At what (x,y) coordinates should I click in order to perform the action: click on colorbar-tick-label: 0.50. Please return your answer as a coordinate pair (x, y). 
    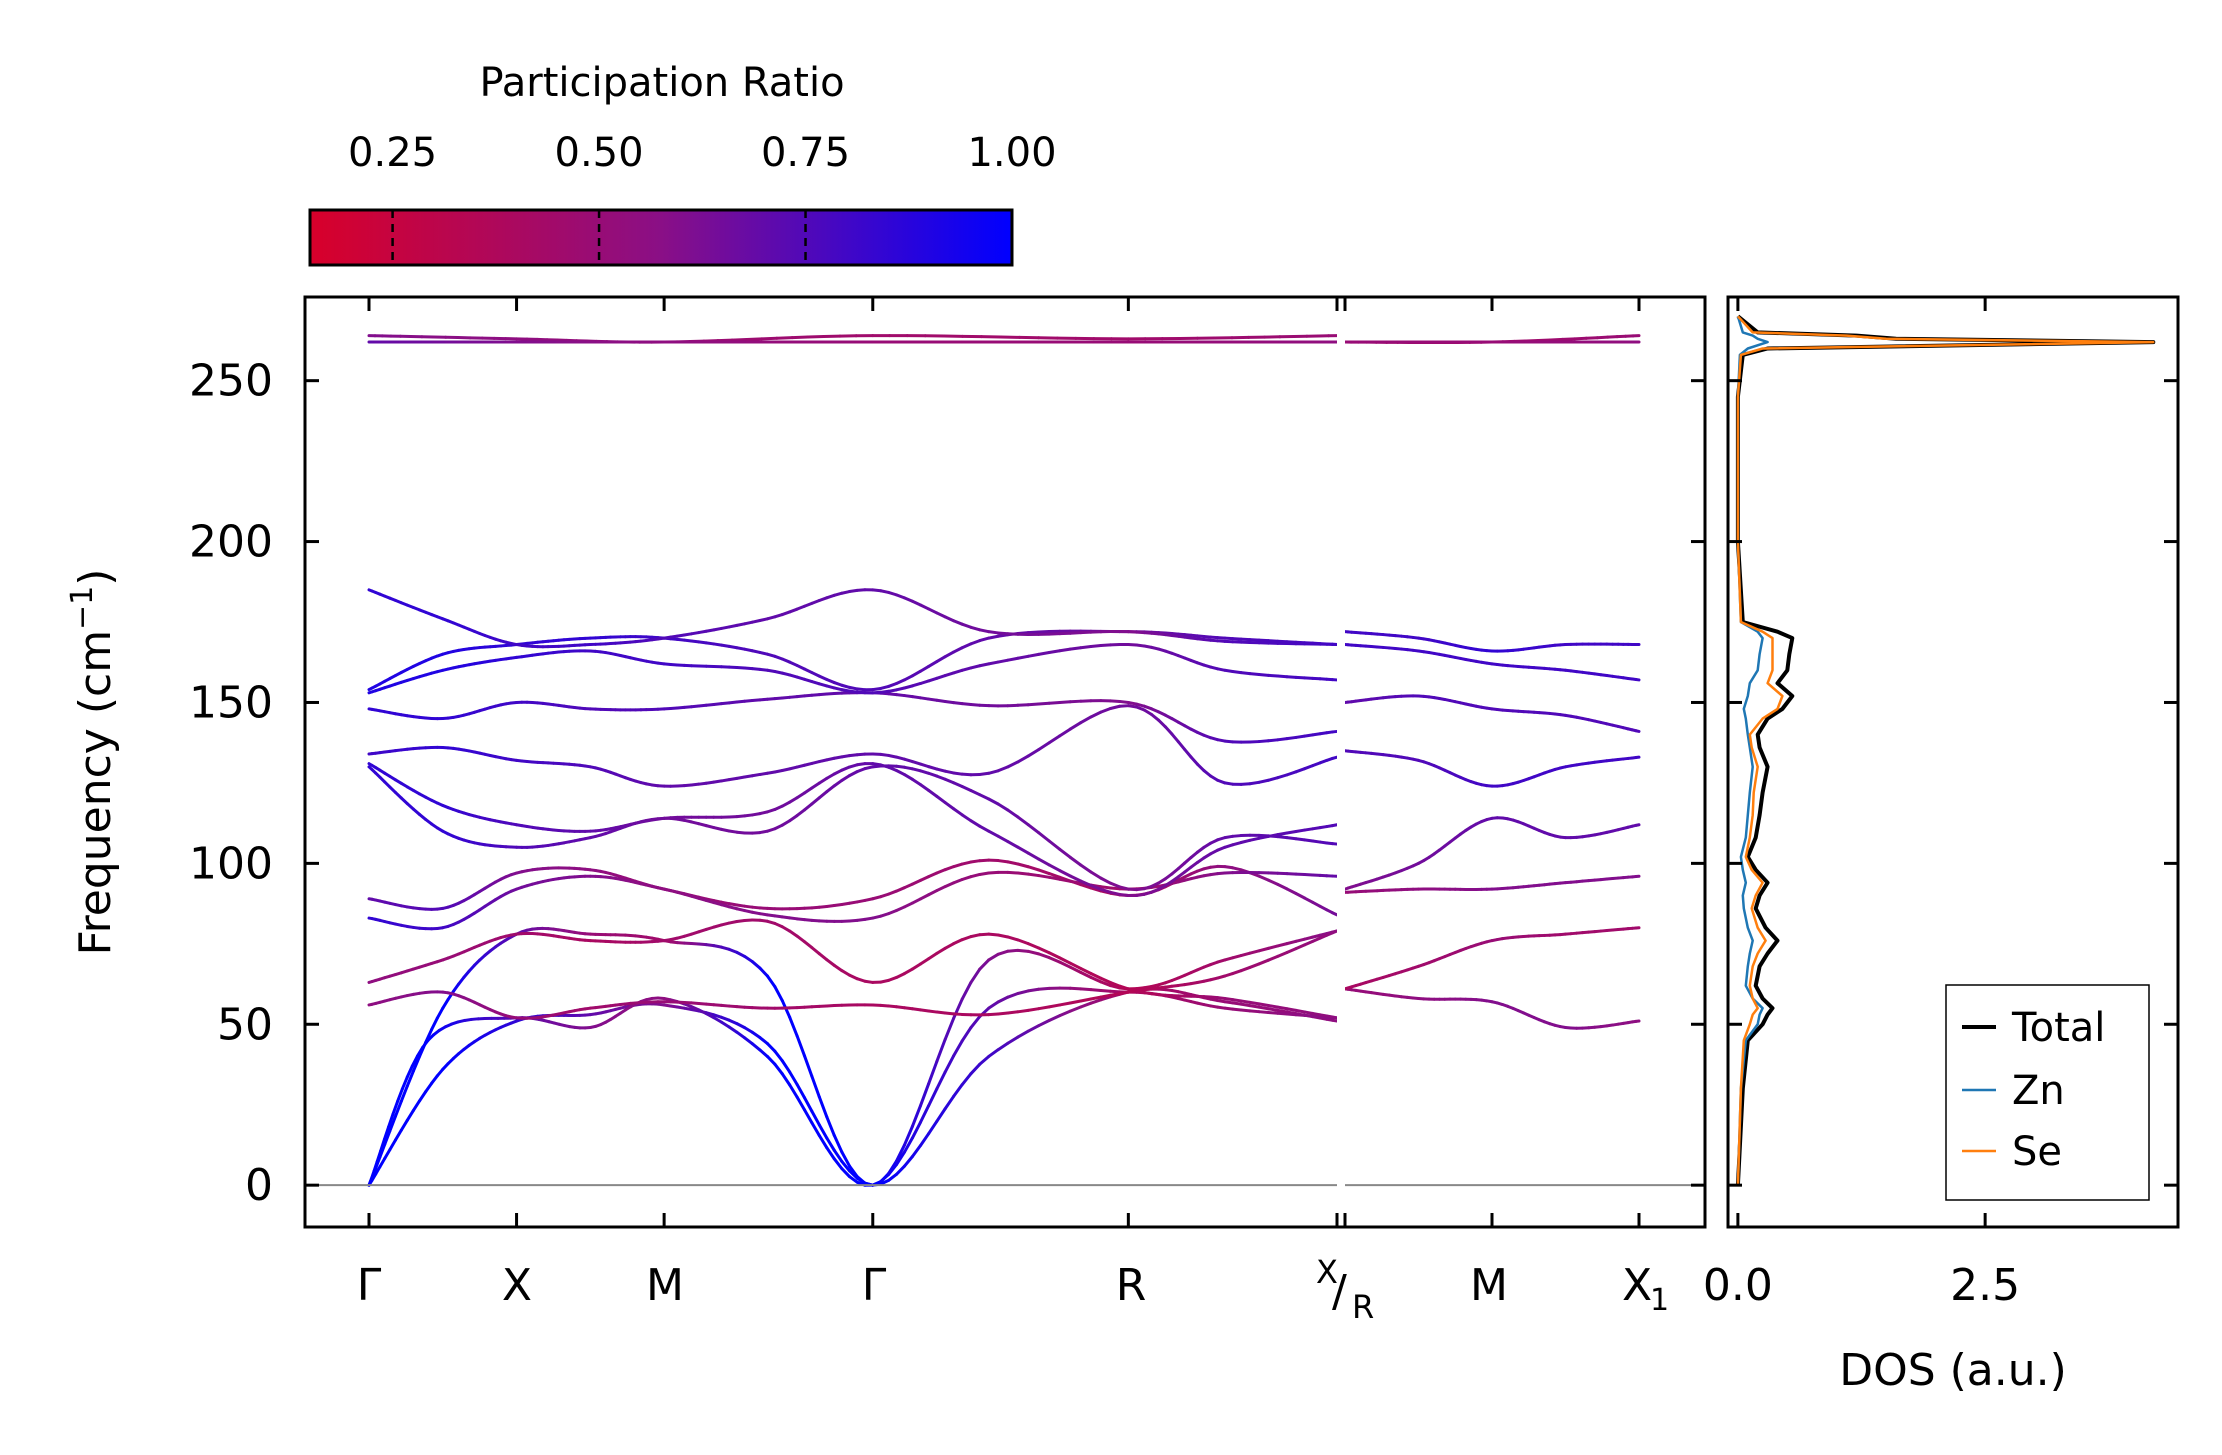
    Looking at the image, I should click on (599, 153).